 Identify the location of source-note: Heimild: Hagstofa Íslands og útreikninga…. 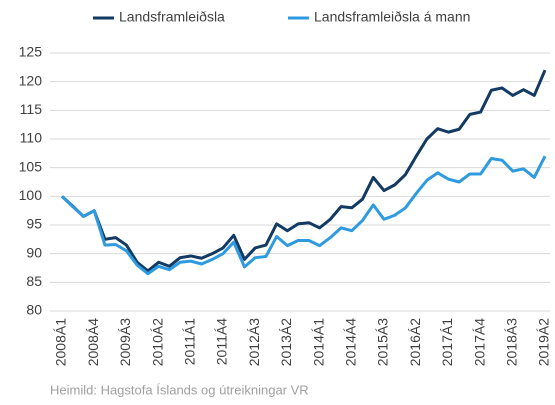
(179, 389).